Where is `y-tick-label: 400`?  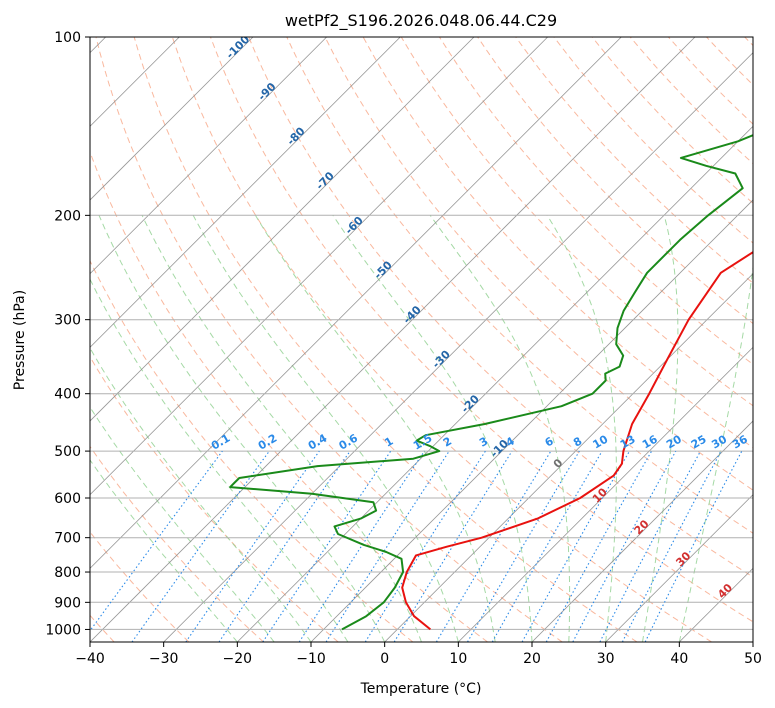
y-tick-label: 400 is located at coordinates (67, 395).